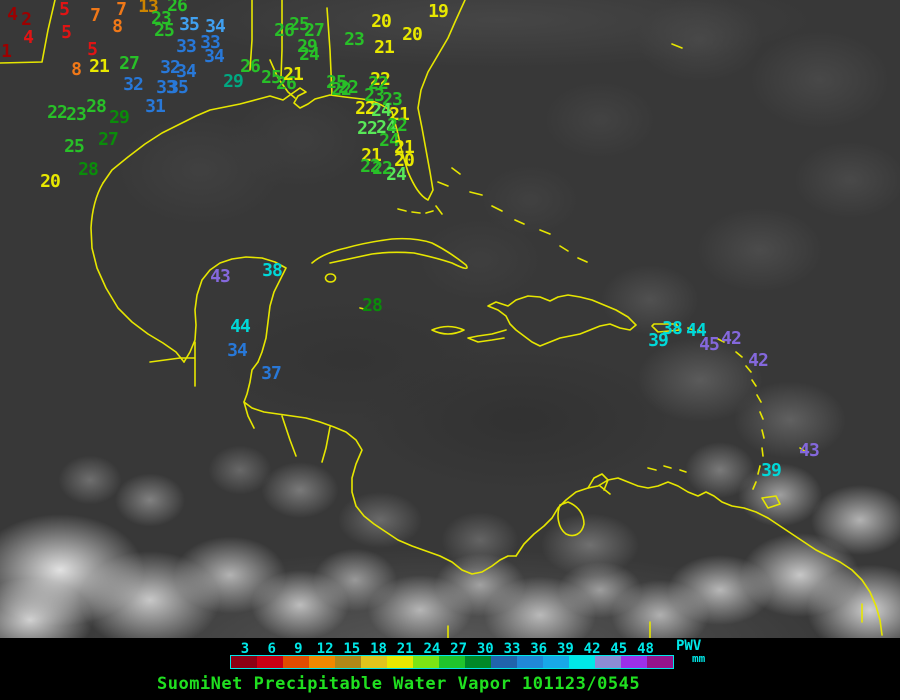 Image resolution: width=900 pixels, height=700 pixels. Describe the element at coordinates (459, 649) in the screenshot. I see `colorbar-tick: 27` at that location.